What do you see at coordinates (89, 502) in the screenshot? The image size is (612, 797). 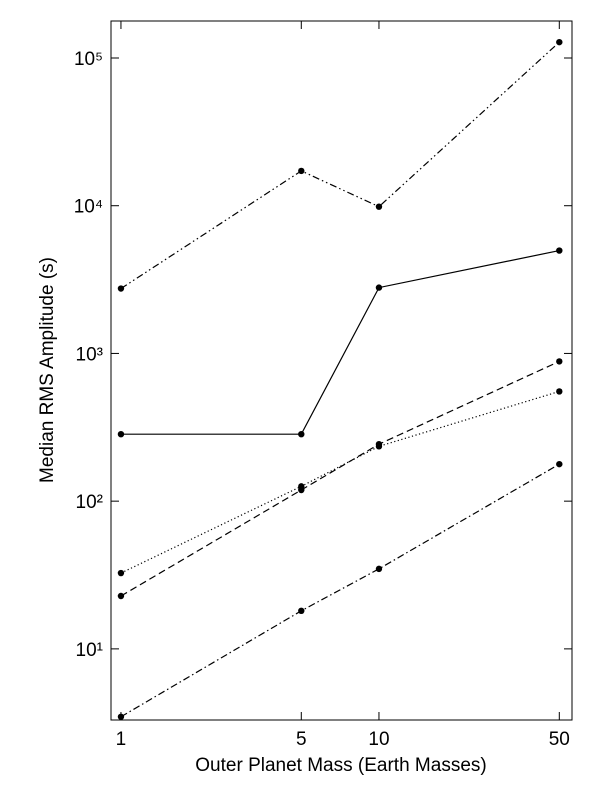 I see `y-tick-label: 10²` at bounding box center [89, 502].